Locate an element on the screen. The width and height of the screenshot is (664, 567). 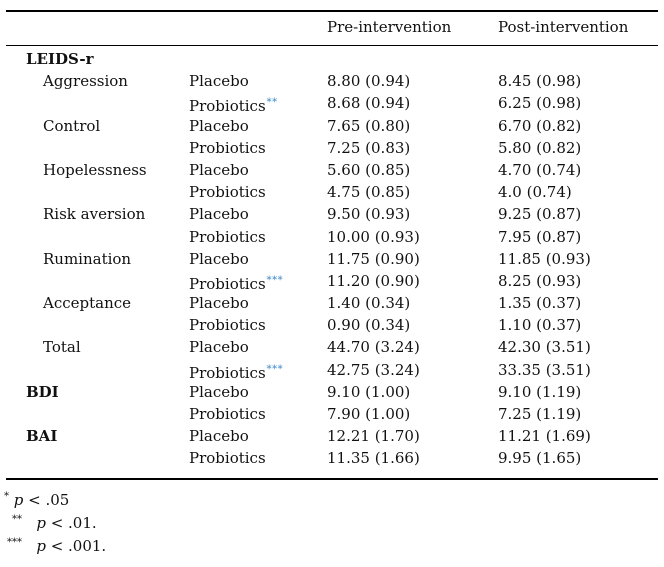
cell-pre-intervention: 0.90 (0.34) is located at coordinates (369, 325).